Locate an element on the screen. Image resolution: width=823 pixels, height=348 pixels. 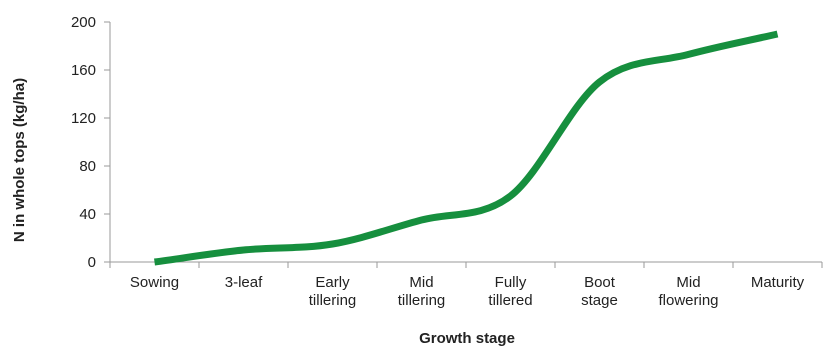
y-tick-label: 200 is located at coordinates (83, 22).